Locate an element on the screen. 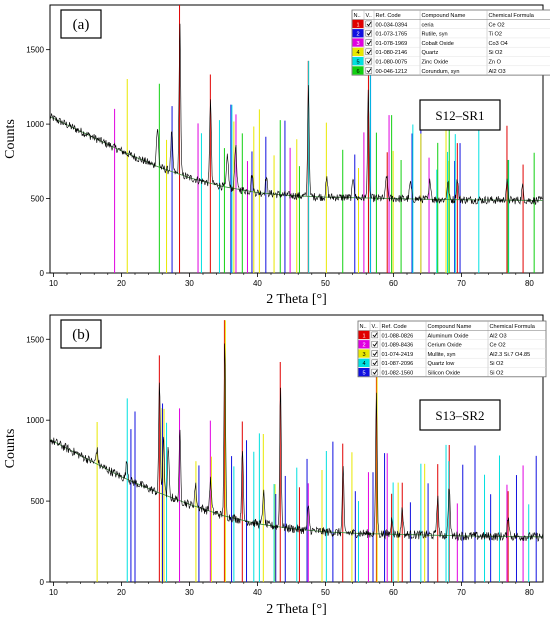 Image resolution: width=550 pixels, height=621 pixels. sample-label: S13–SR2 is located at coordinates (459, 415).